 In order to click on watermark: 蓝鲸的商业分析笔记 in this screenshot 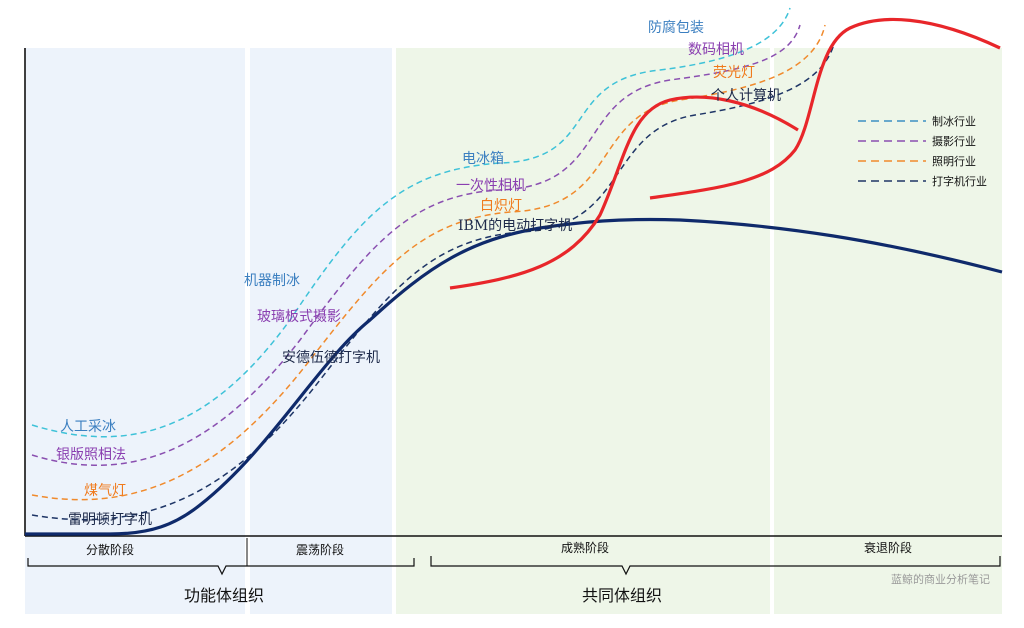, I will do `click(940, 579)`.